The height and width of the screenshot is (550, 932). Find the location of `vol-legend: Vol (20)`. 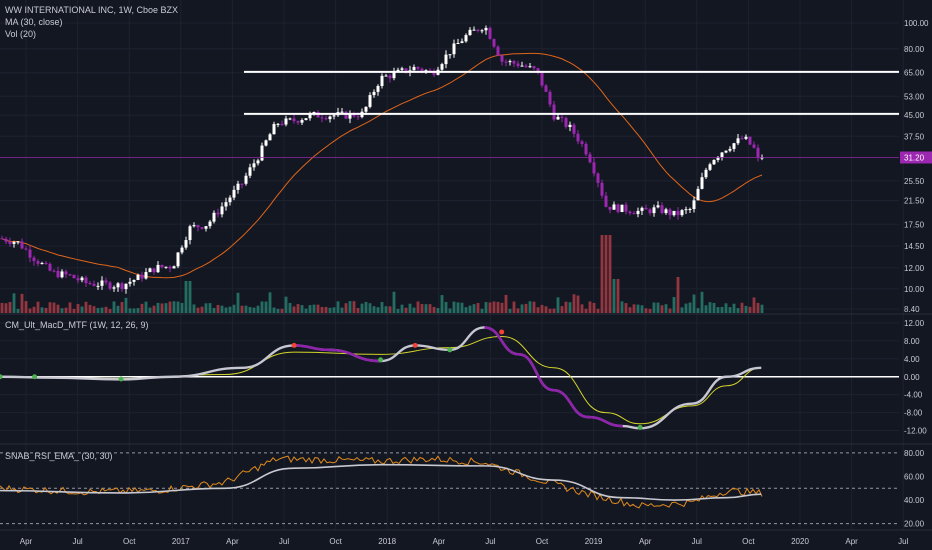

vol-legend: Vol (20) is located at coordinates (21, 34).